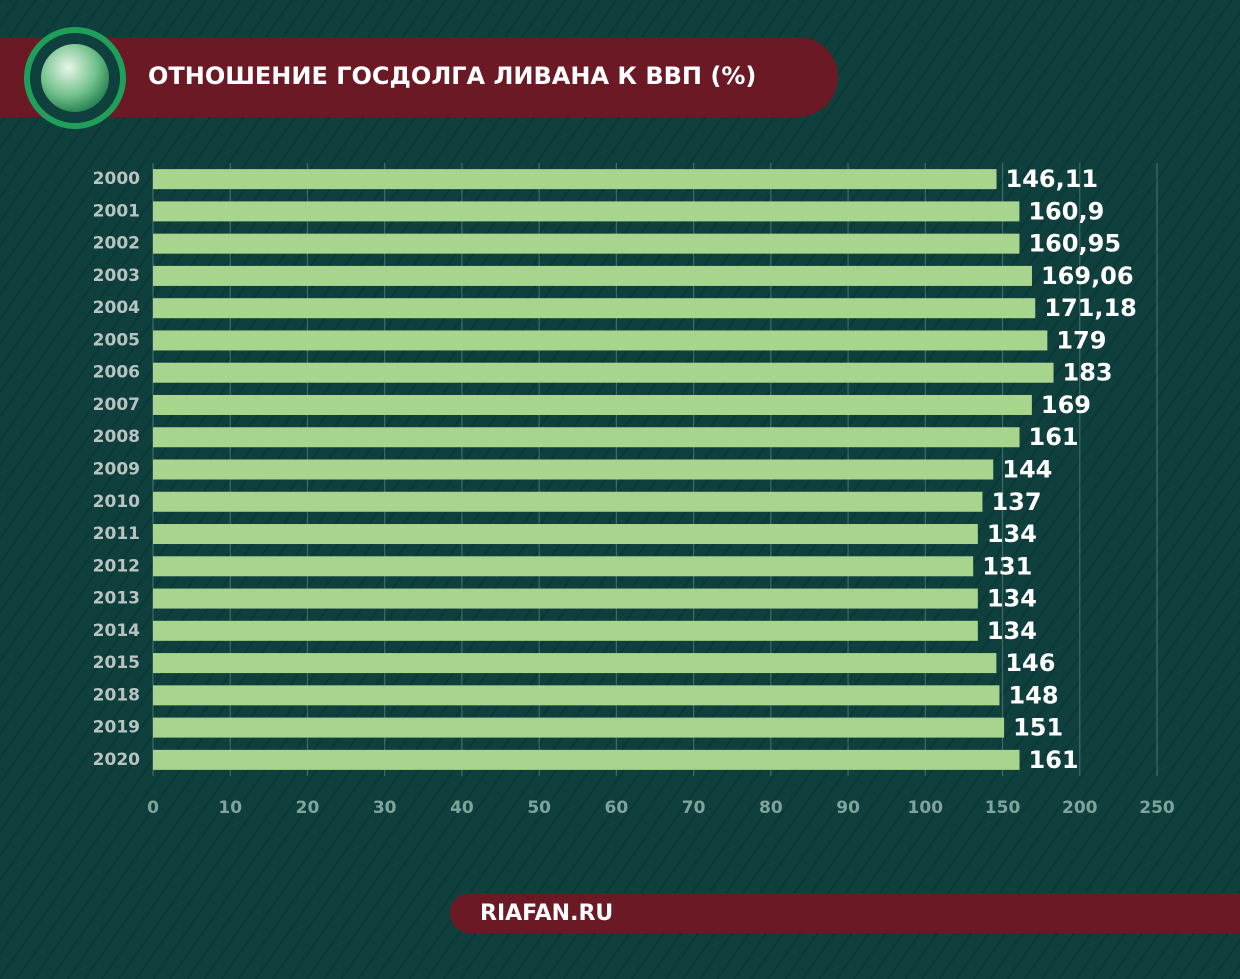  I want to click on x-tick-label: 200, so click(1080, 808).